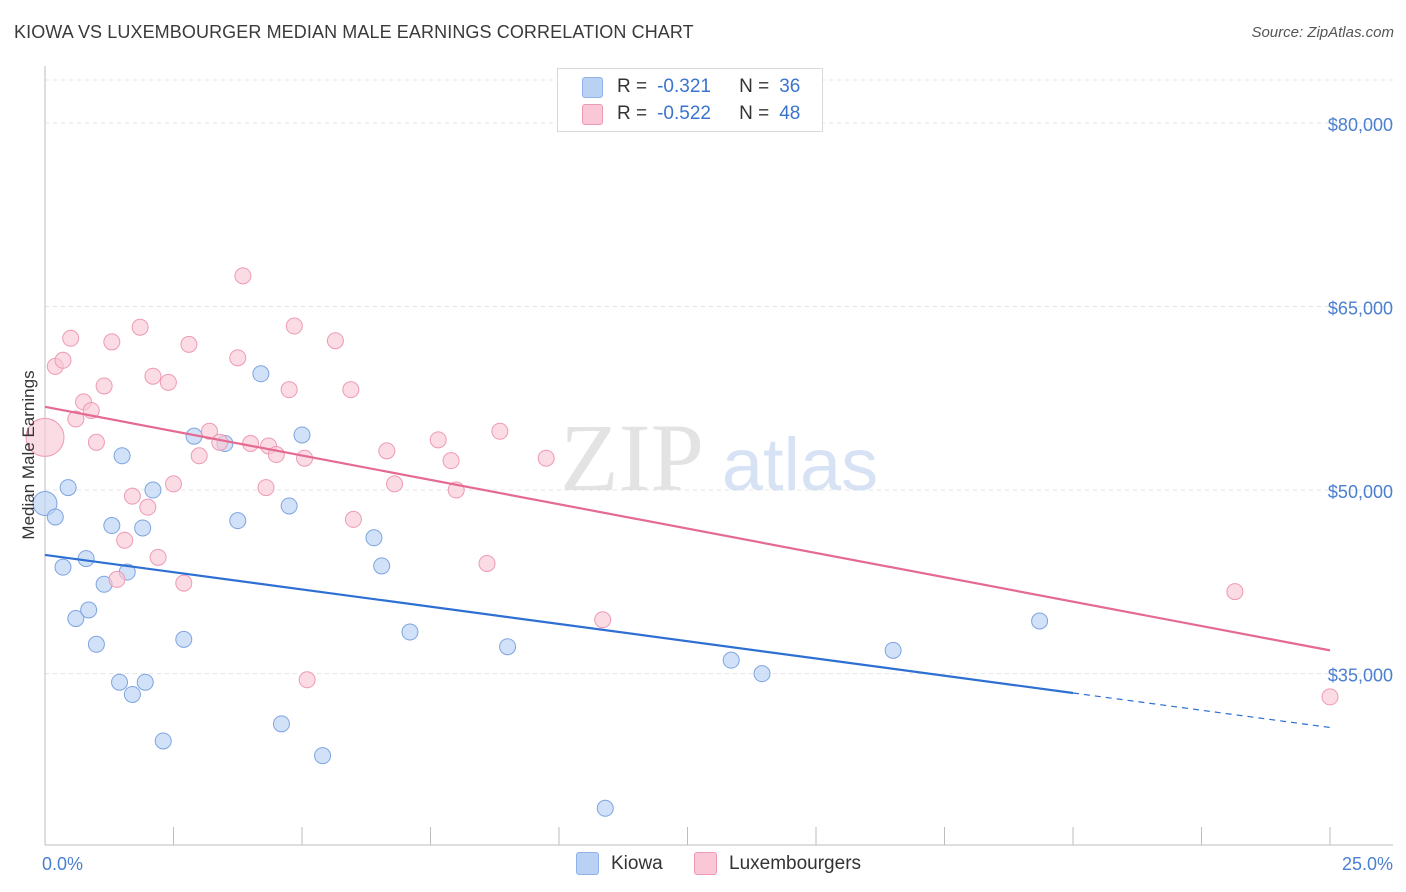 Image resolution: width=1406 pixels, height=892 pixels. I want to click on legend-item-kiowa: Kiowa, so click(619, 863).